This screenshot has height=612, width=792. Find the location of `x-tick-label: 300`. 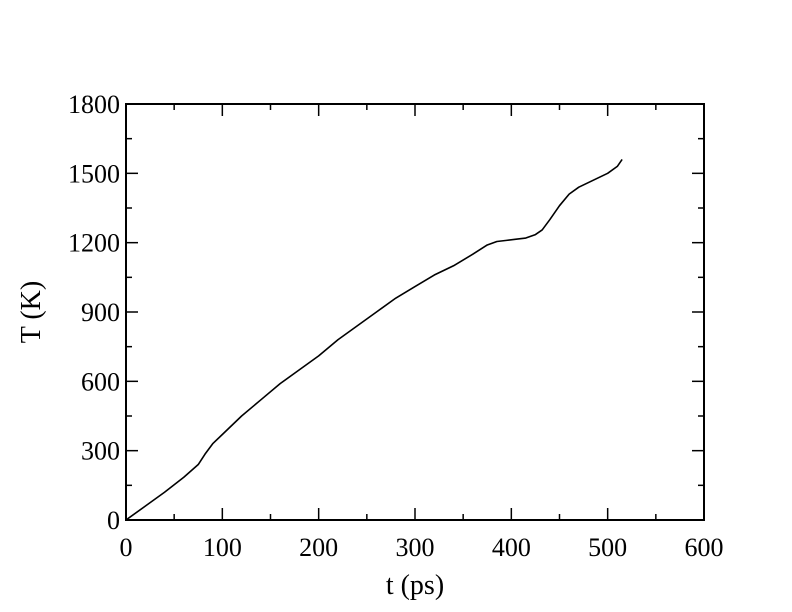

x-tick-label: 300 is located at coordinates (415, 547).